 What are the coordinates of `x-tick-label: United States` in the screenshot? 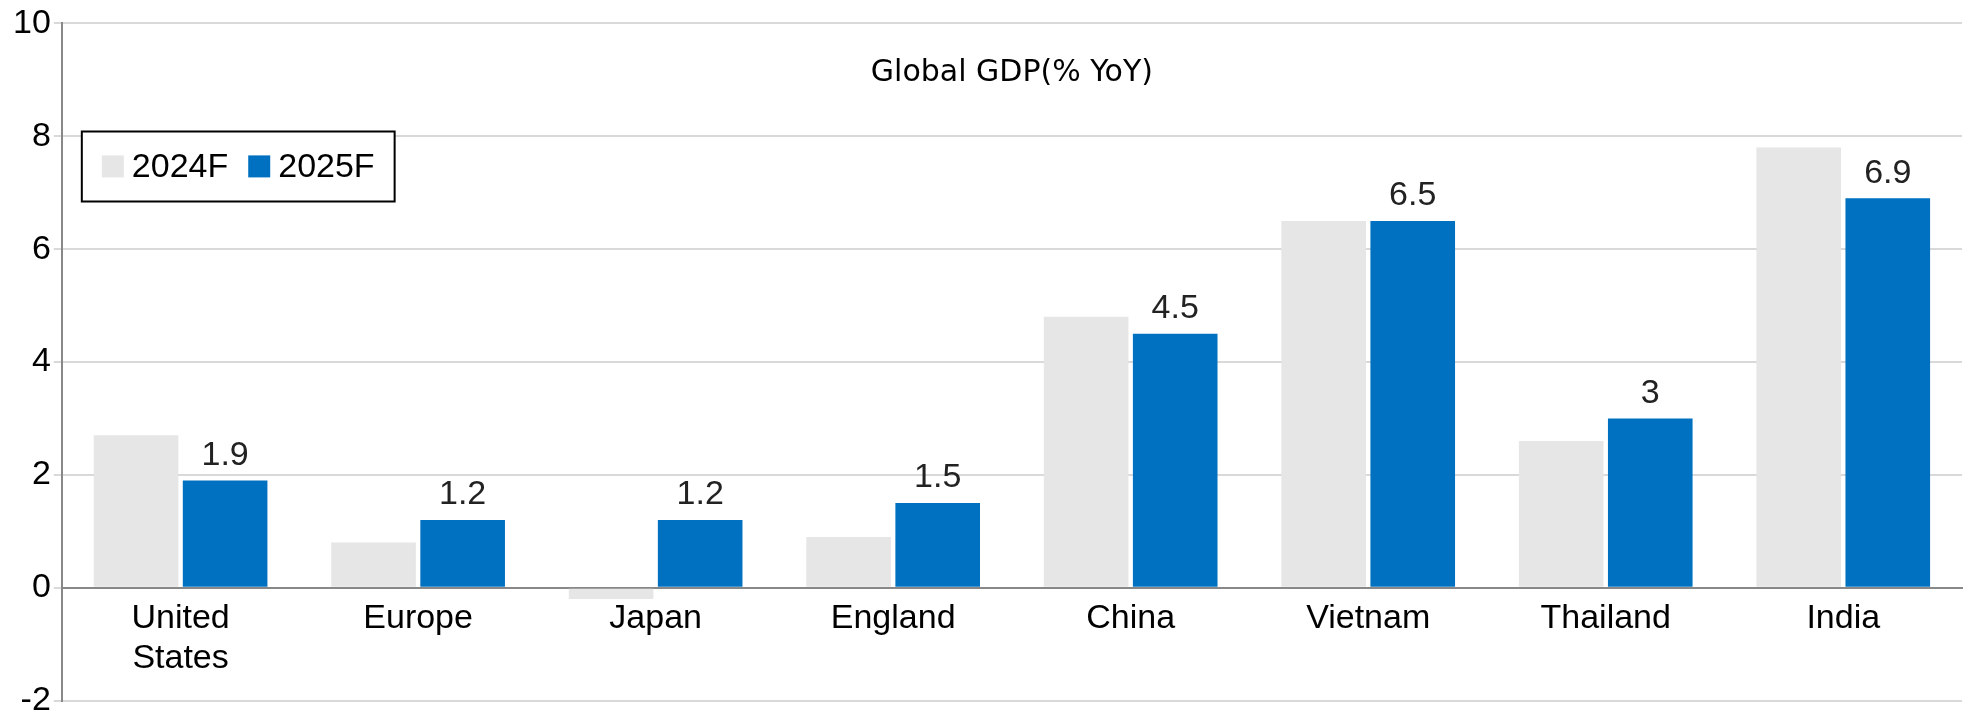 It's located at (180, 636).